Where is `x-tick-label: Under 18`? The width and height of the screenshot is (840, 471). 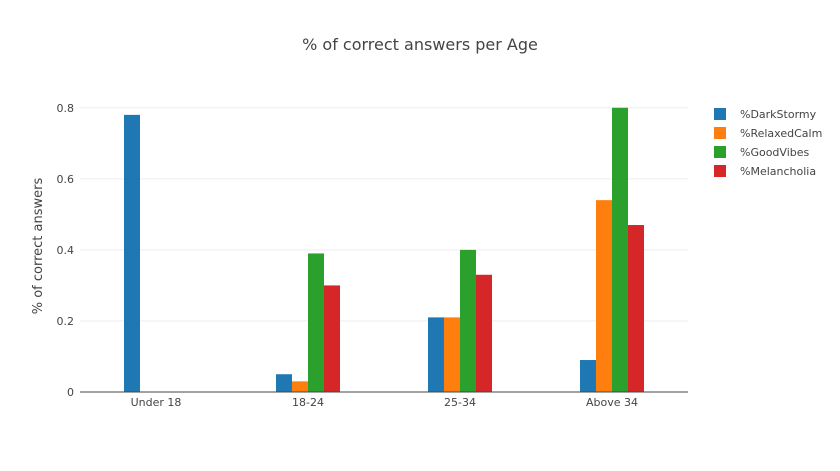
x-tick-label: Under 18 is located at coordinates (156, 402).